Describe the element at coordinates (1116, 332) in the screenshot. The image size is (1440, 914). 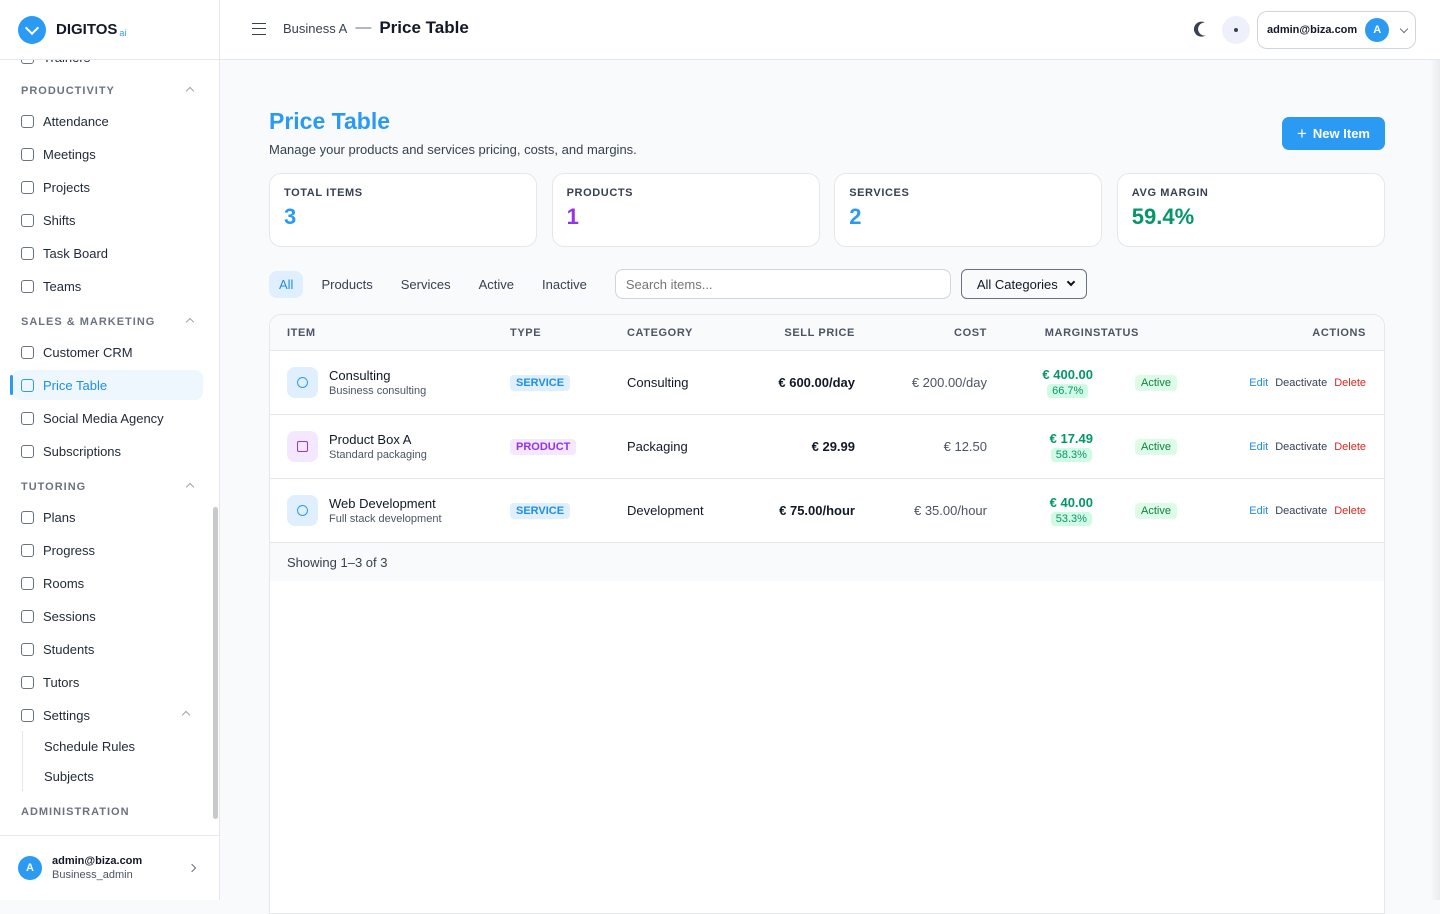
I see `column-header: STATUS` at that location.